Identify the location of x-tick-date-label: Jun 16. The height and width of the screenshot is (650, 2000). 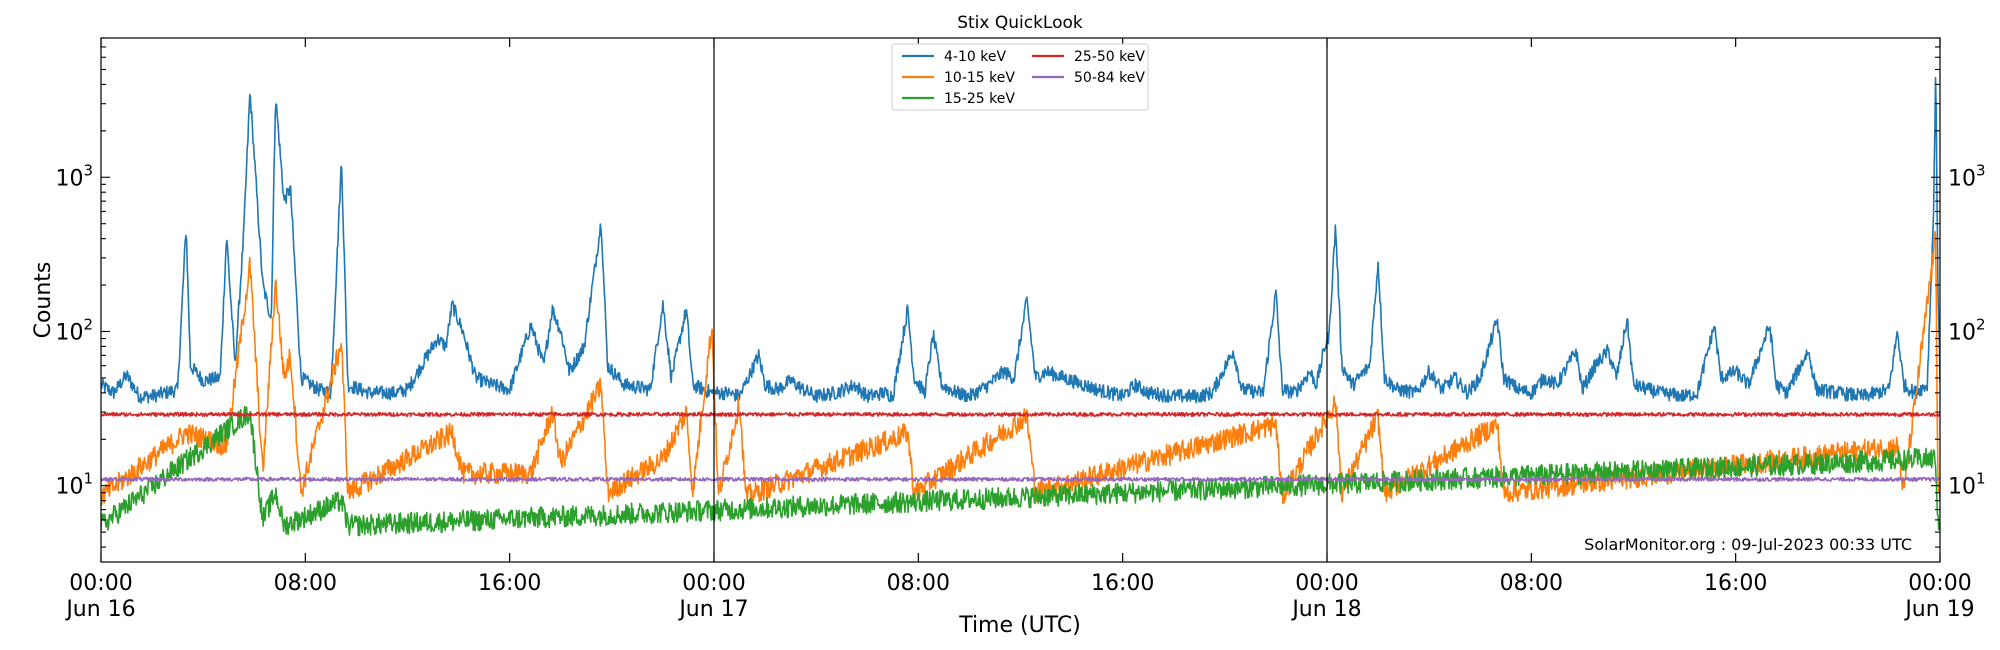
(99, 609).